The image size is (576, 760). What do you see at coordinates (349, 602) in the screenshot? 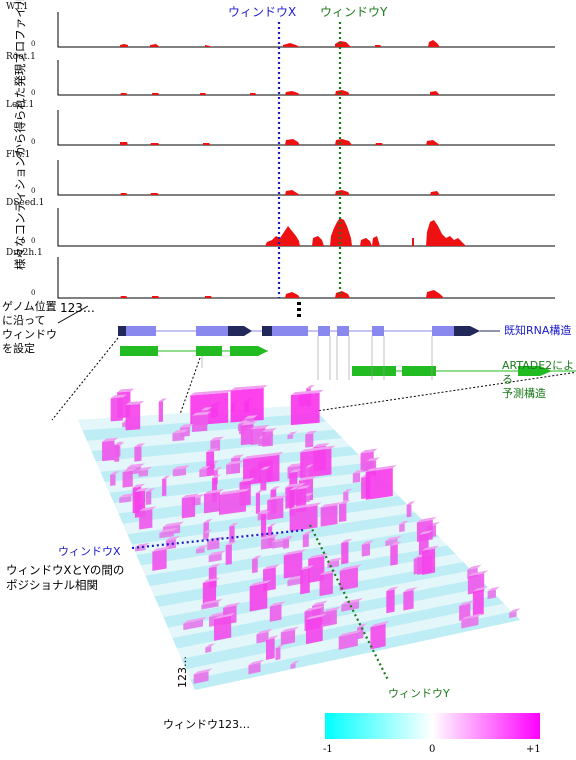
I see `window-y-surface-line` at bounding box center [349, 602].